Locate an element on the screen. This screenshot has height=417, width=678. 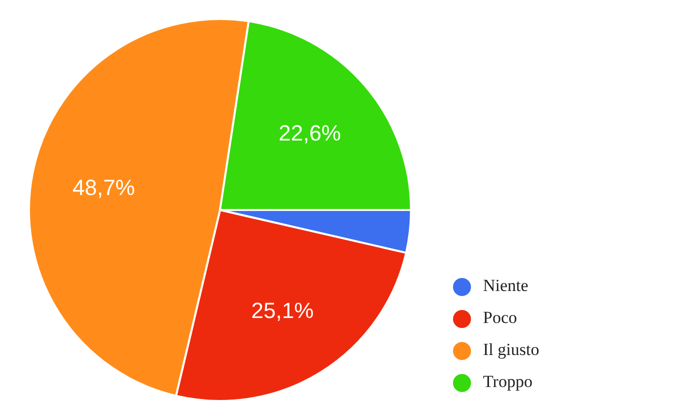
data-label: 48,7% is located at coordinates (103, 187).